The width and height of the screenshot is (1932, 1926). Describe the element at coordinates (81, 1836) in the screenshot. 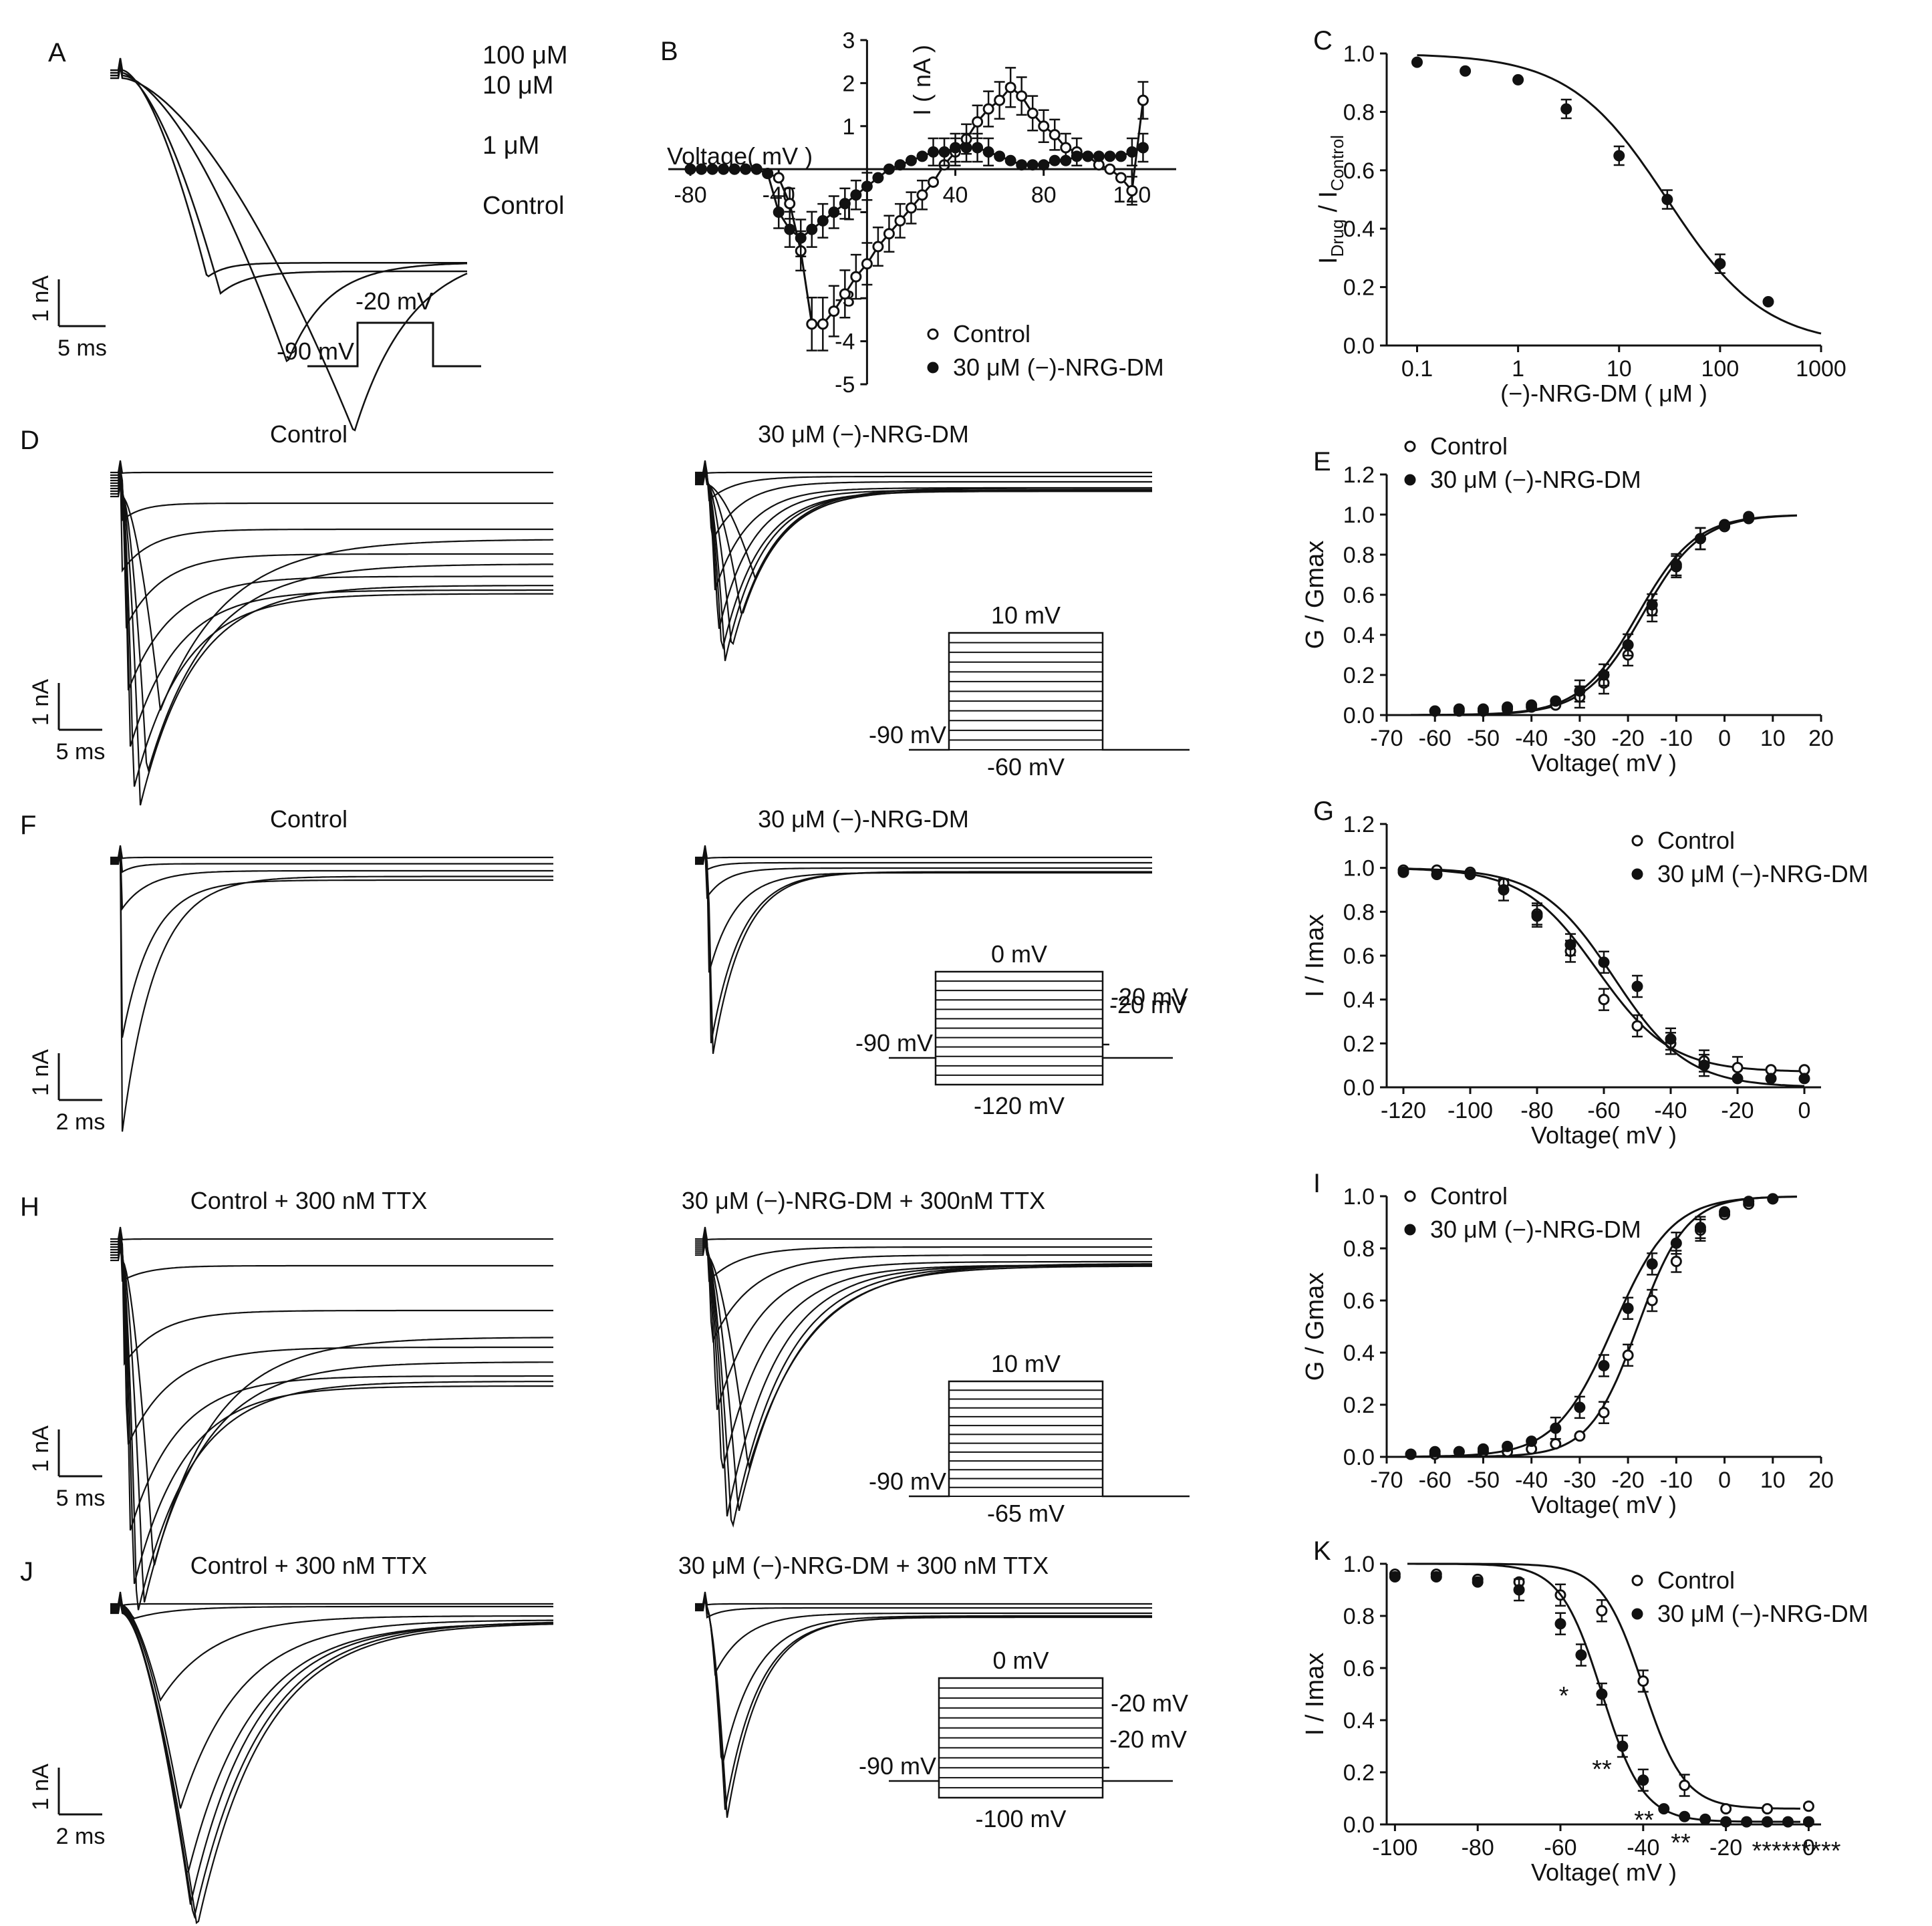

I see `scale-J-time-label: 2 ms` at that location.